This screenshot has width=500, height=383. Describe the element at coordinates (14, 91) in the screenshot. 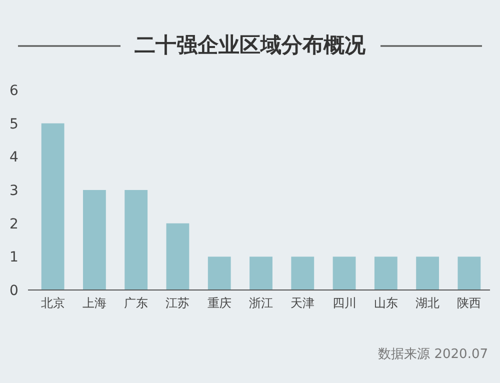

I see `y-tick-label: 6` at that location.